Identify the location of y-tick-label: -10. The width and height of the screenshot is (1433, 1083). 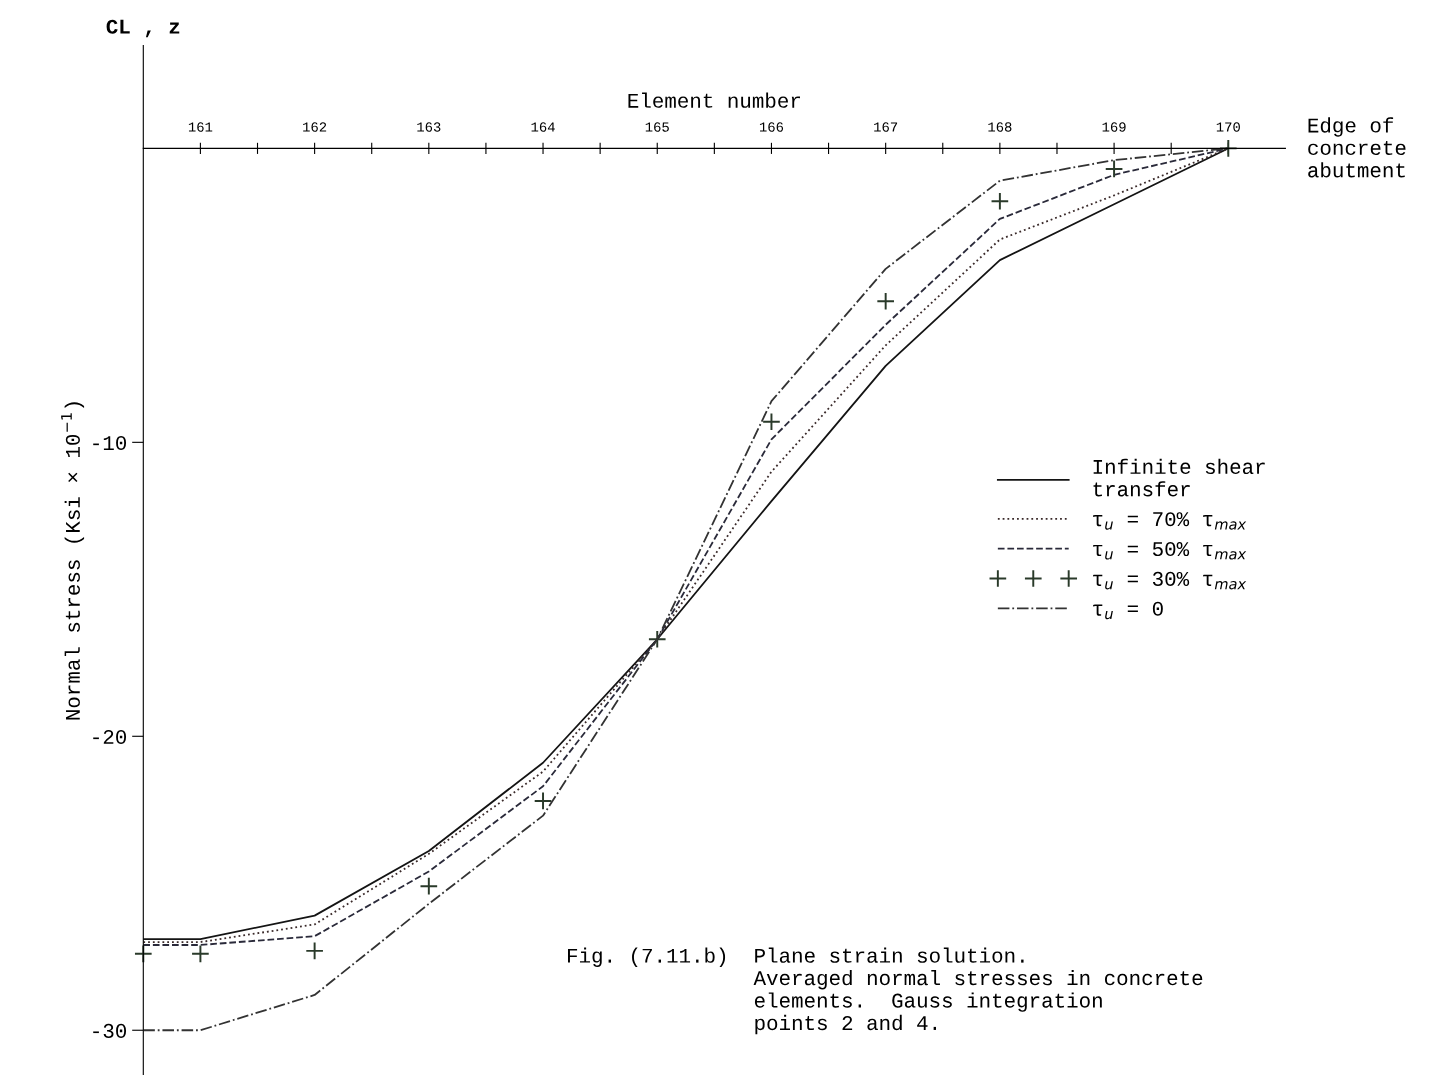
(110, 443).